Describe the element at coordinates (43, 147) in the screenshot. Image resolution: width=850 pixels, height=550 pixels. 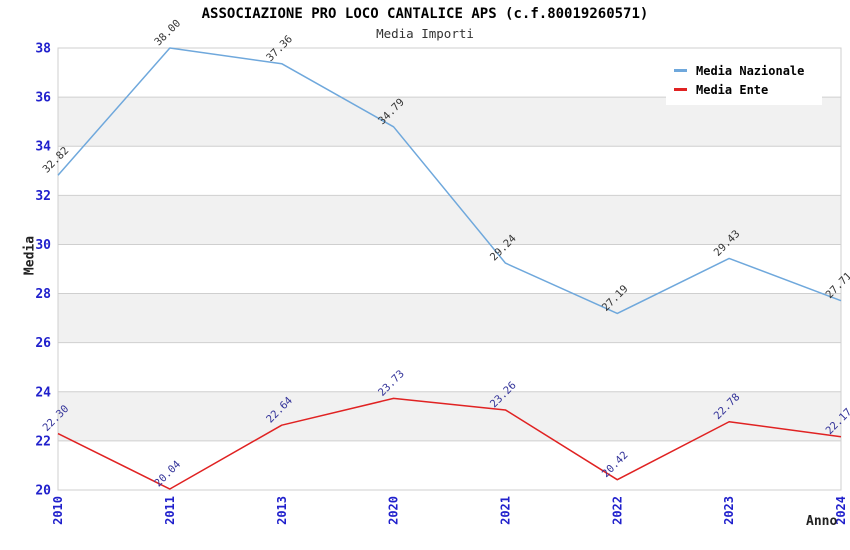
I see `y-tick-label: 34` at that location.